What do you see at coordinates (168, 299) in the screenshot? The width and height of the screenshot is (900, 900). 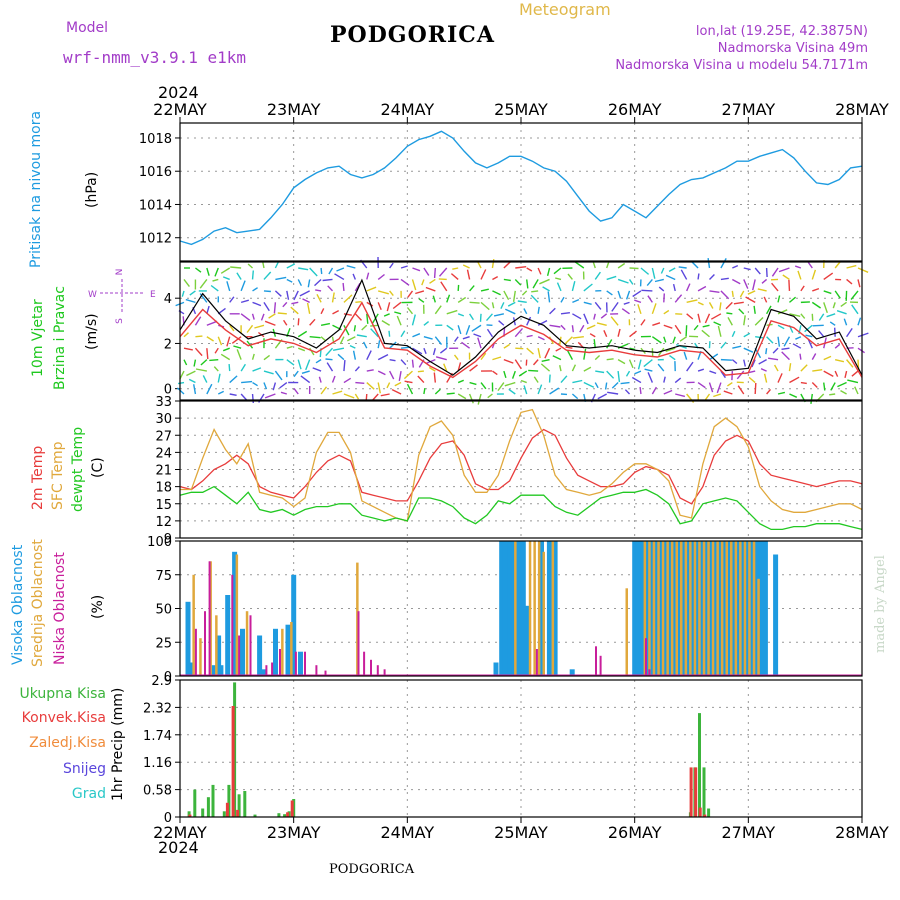 I see `y-tick-label: 4` at bounding box center [168, 299].